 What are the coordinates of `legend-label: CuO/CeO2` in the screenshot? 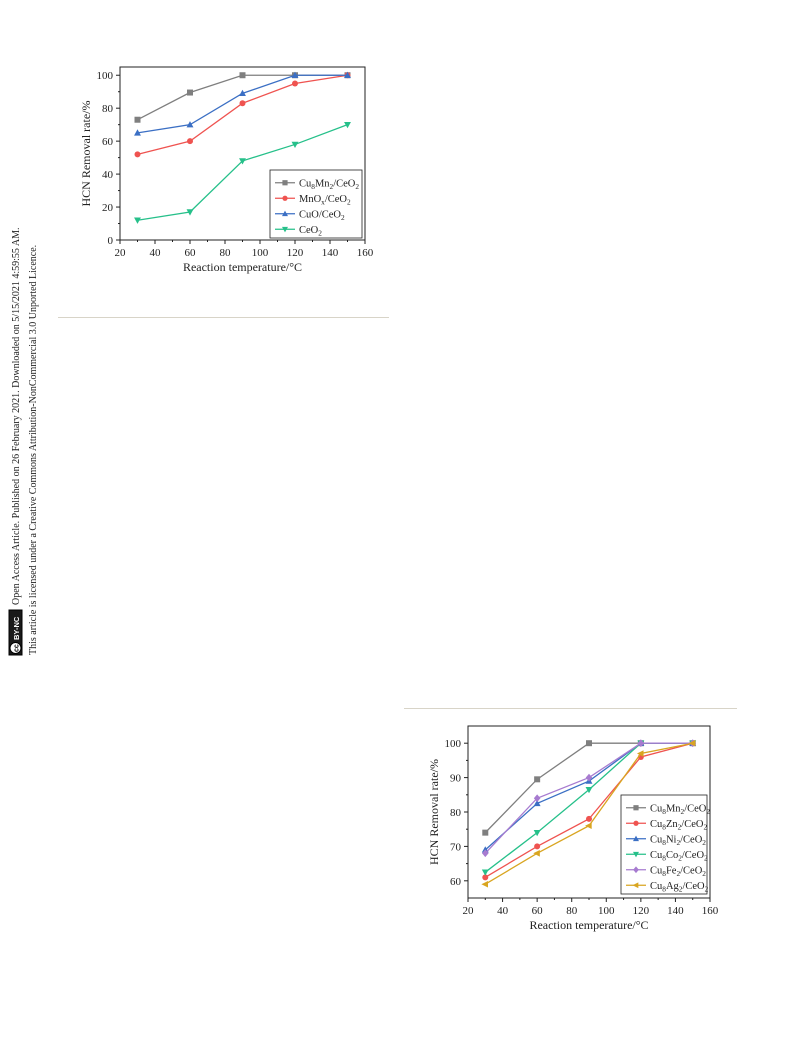 It's located at (322, 215).